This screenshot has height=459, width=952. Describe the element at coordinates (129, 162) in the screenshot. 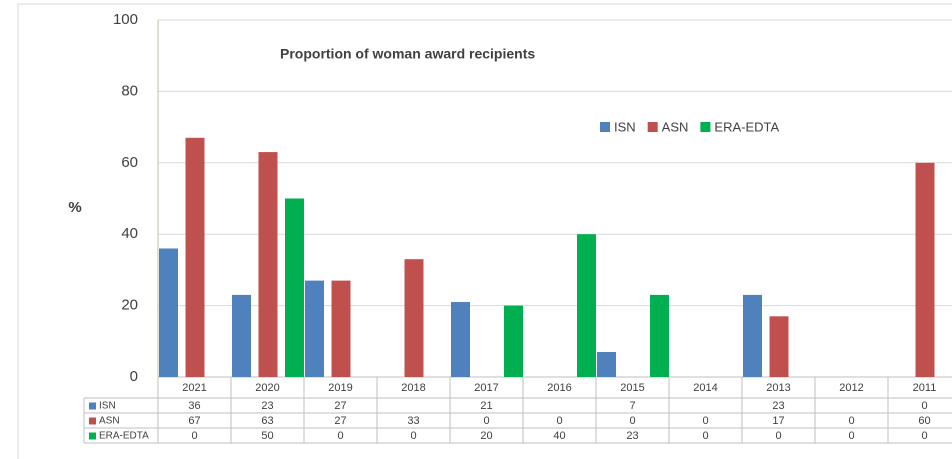

I see `y-tick-label: 60` at that location.